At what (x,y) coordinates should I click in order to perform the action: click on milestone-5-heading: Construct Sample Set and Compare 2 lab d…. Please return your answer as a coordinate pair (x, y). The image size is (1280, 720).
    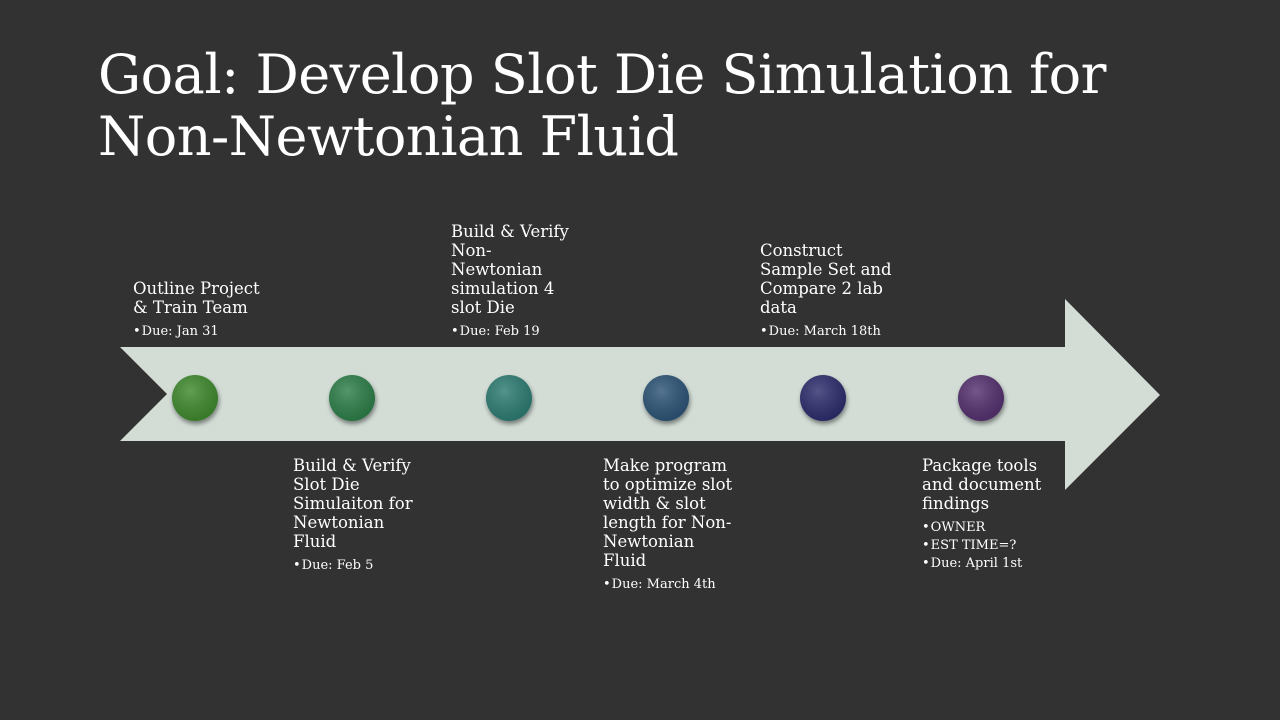
    Looking at the image, I should click on (826, 279).